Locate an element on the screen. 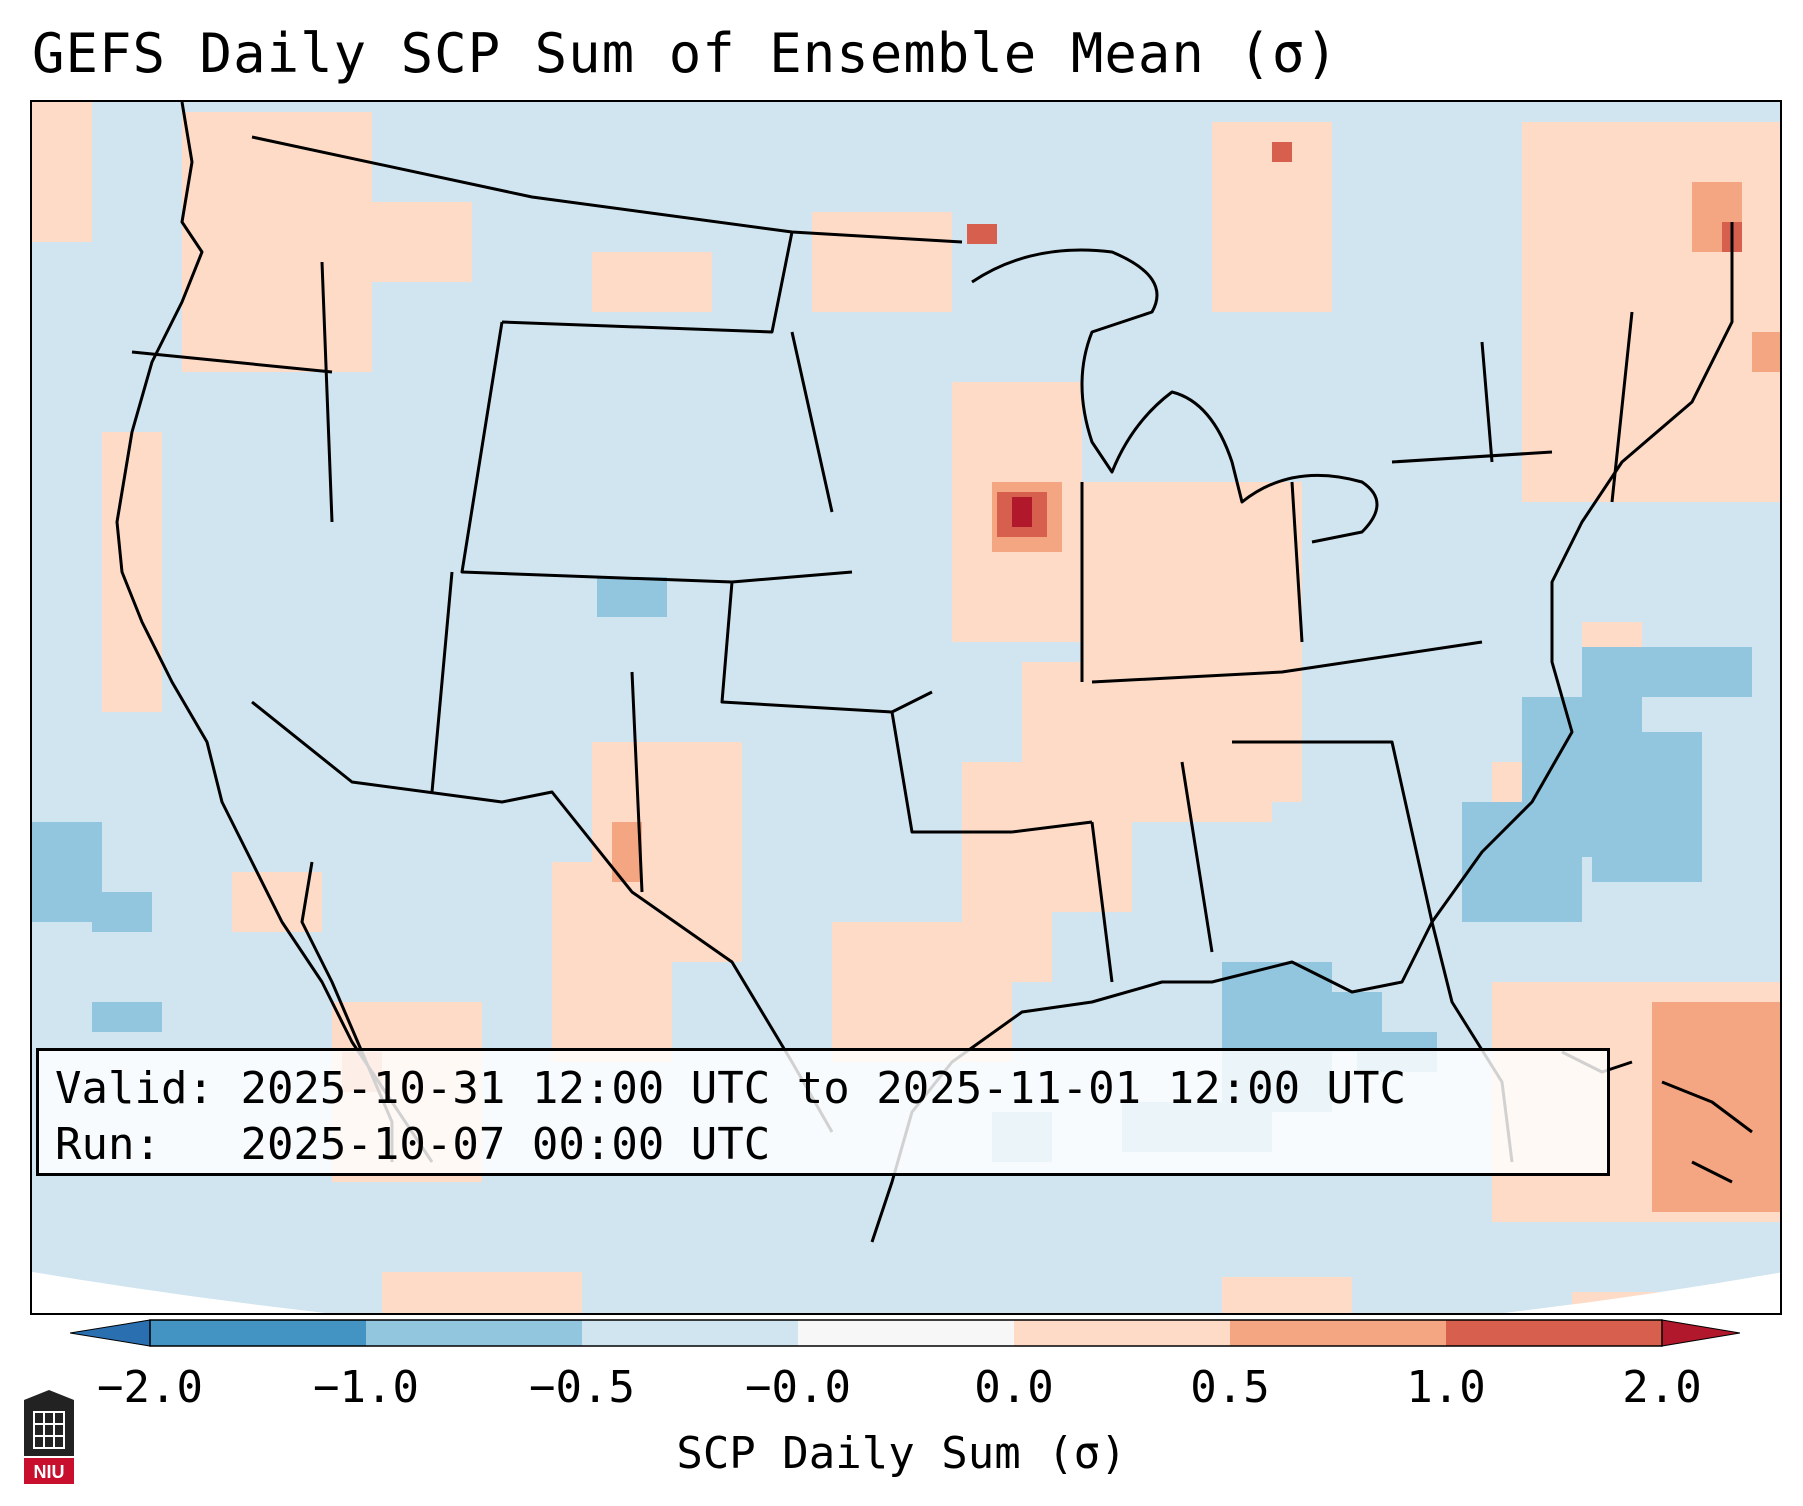 The height and width of the screenshot is (1506, 1803). us-canada-border is located at coordinates (607, 189).